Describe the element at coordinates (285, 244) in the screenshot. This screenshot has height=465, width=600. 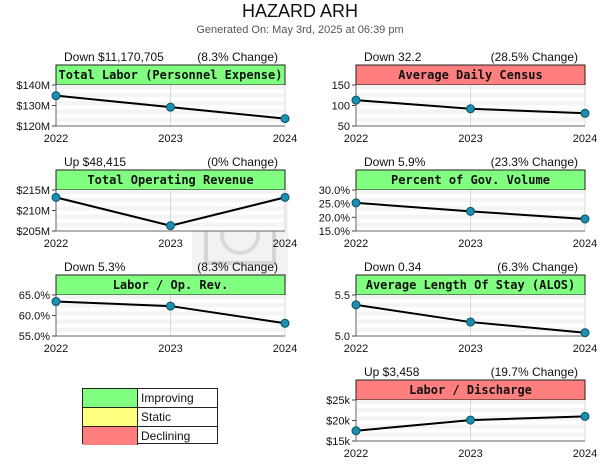
I see `total-operating-revenue-xtick-label: 2024` at that location.